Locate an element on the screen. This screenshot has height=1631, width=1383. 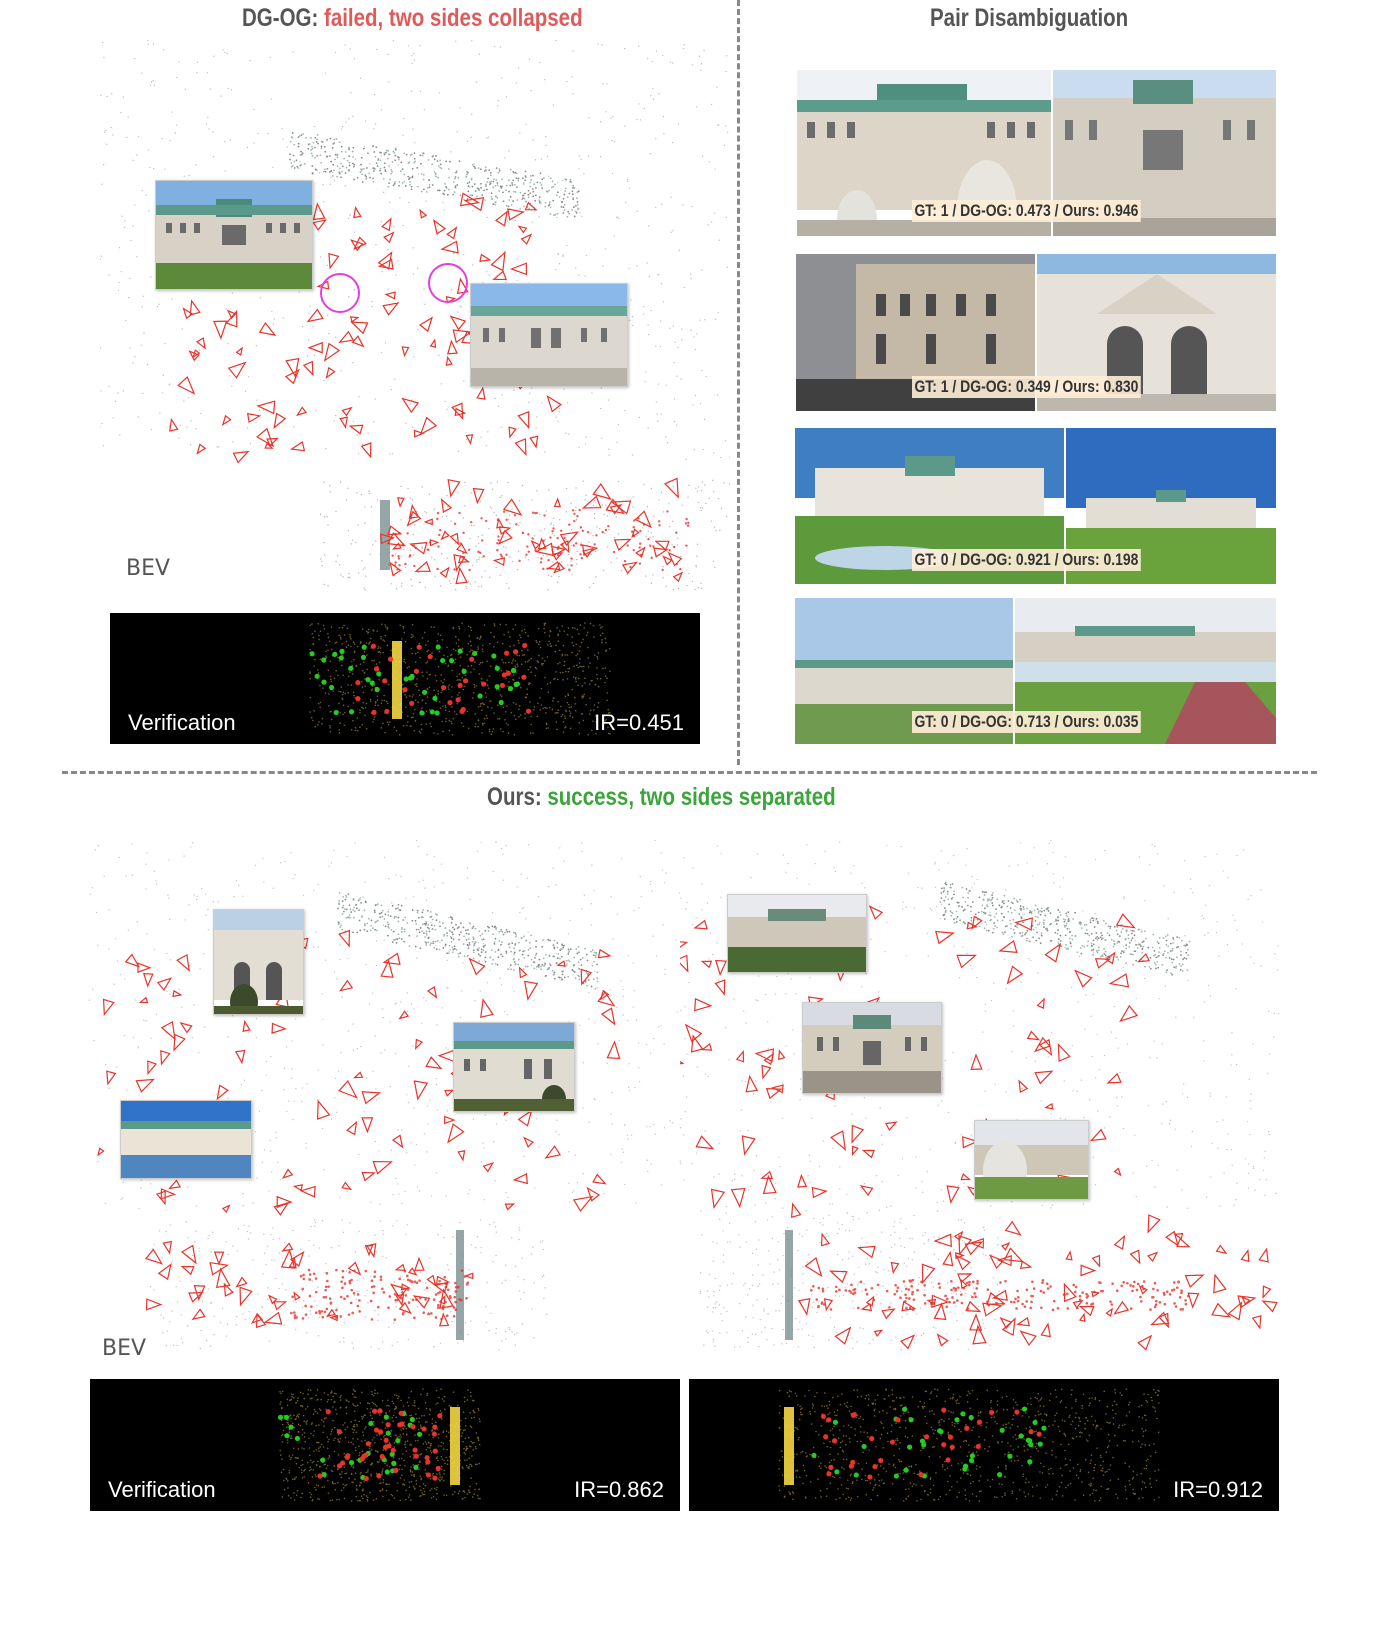
pair-1-image-b is located at coordinates (1164, 153).